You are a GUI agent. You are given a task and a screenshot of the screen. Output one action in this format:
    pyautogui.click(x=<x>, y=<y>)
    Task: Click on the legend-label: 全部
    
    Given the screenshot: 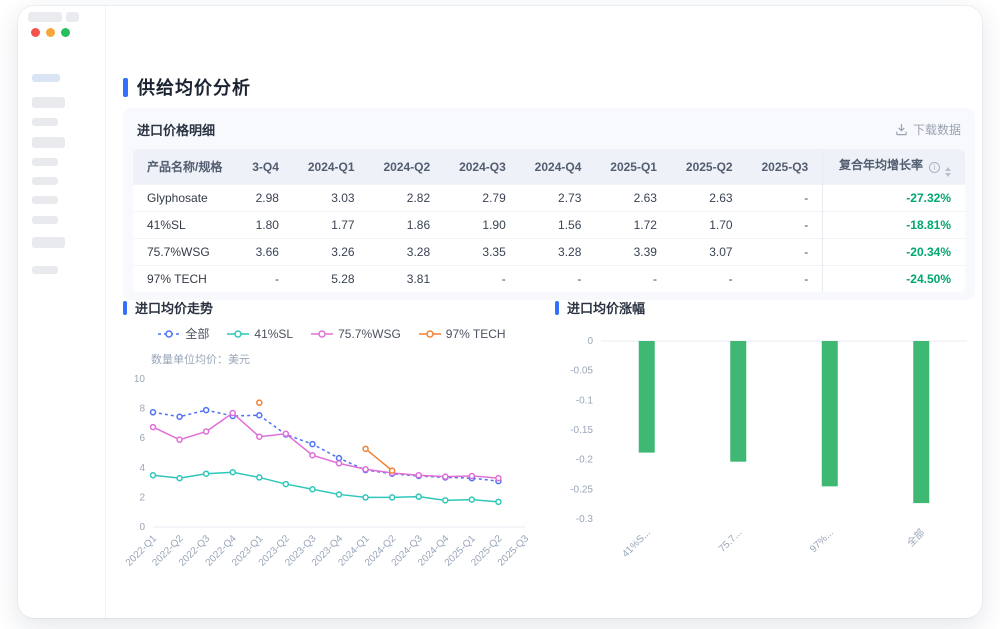 What is the action you would take?
    pyautogui.click(x=197, y=334)
    